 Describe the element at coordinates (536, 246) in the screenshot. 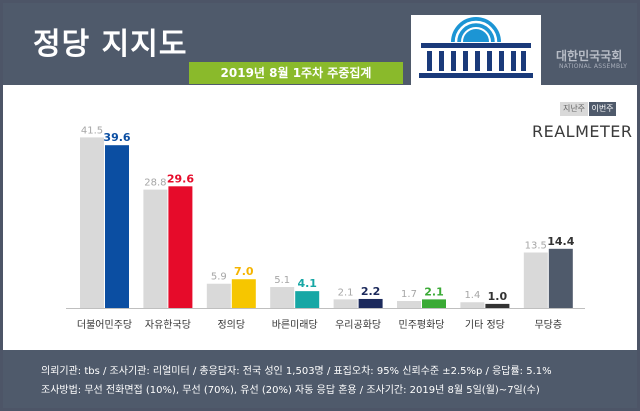

I see `value-label-previous-7: 13.5` at that location.